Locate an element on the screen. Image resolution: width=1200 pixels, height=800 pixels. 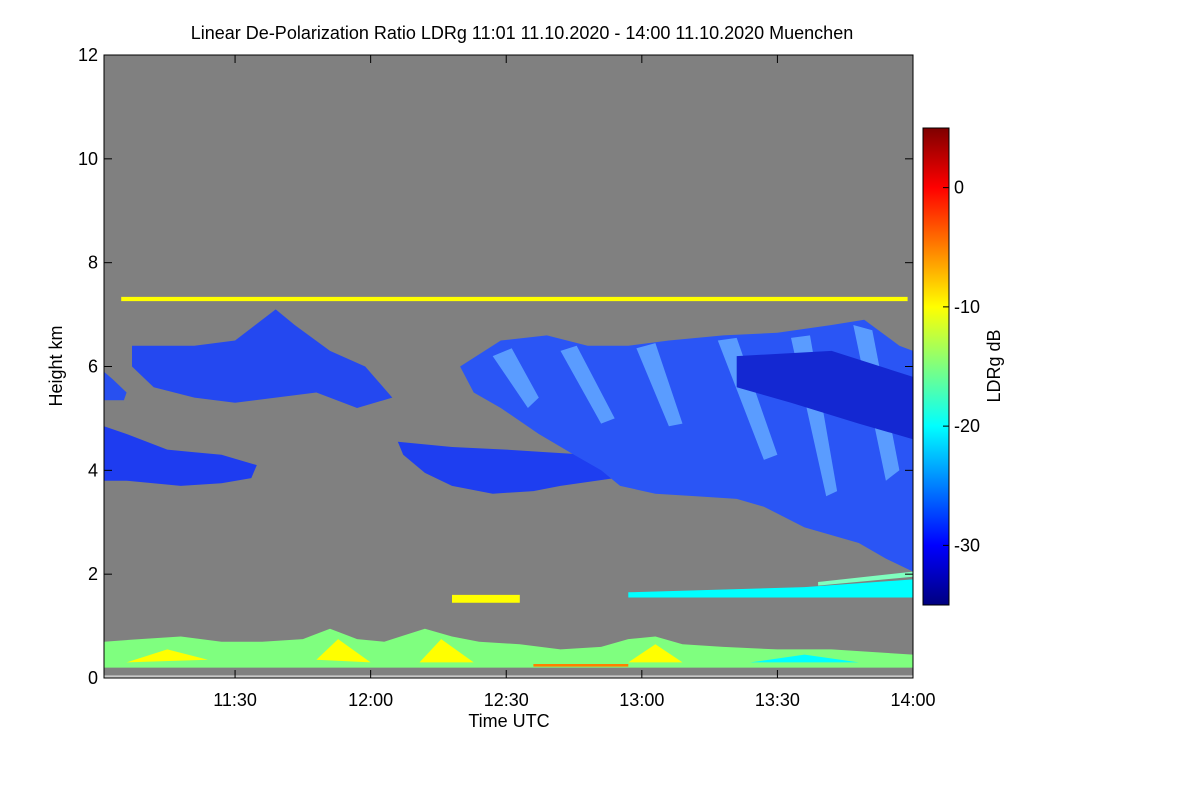
y-axis-label: Height km is located at coordinates (56, 365).